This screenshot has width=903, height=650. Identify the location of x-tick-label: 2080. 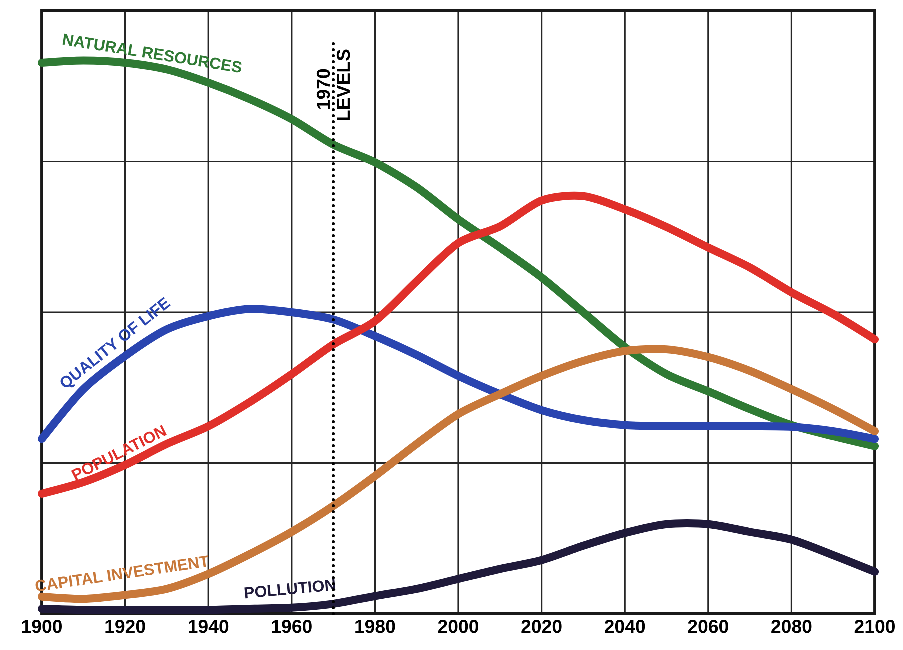
(792, 627).